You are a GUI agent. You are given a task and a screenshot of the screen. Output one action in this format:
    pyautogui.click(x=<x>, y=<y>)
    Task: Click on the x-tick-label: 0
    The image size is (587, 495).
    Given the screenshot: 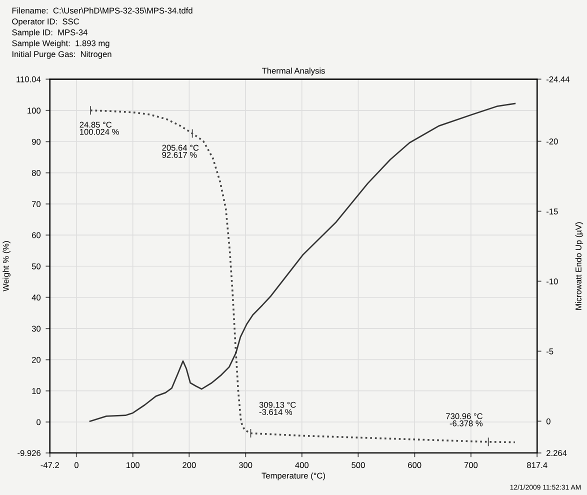 What is the action you would take?
    pyautogui.click(x=76, y=465)
    